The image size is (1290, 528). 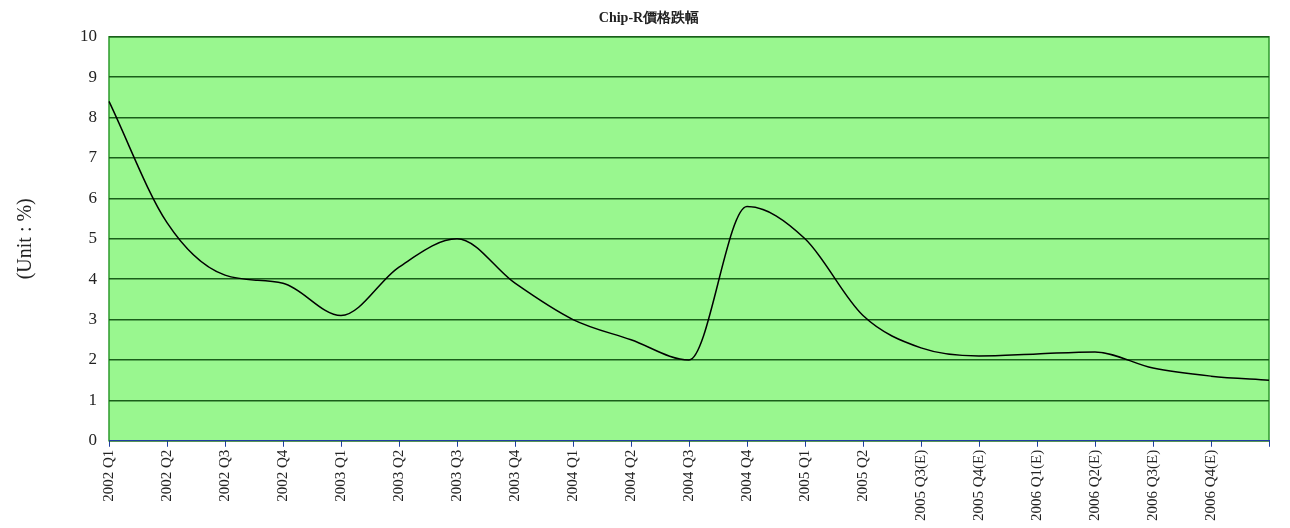 I want to click on x-tick-label: 2005 Q4(E), so click(x=978, y=485).